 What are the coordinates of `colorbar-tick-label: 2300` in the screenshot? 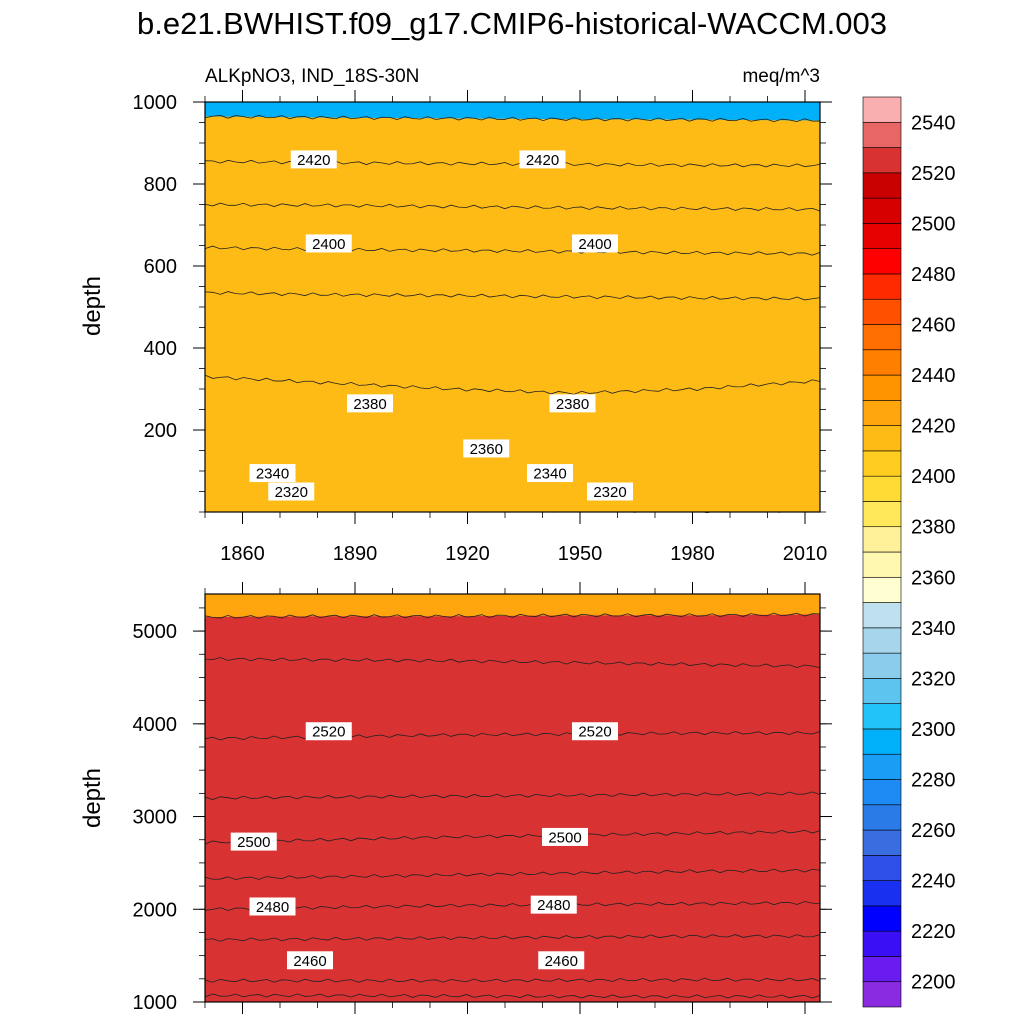 It's located at (933, 730).